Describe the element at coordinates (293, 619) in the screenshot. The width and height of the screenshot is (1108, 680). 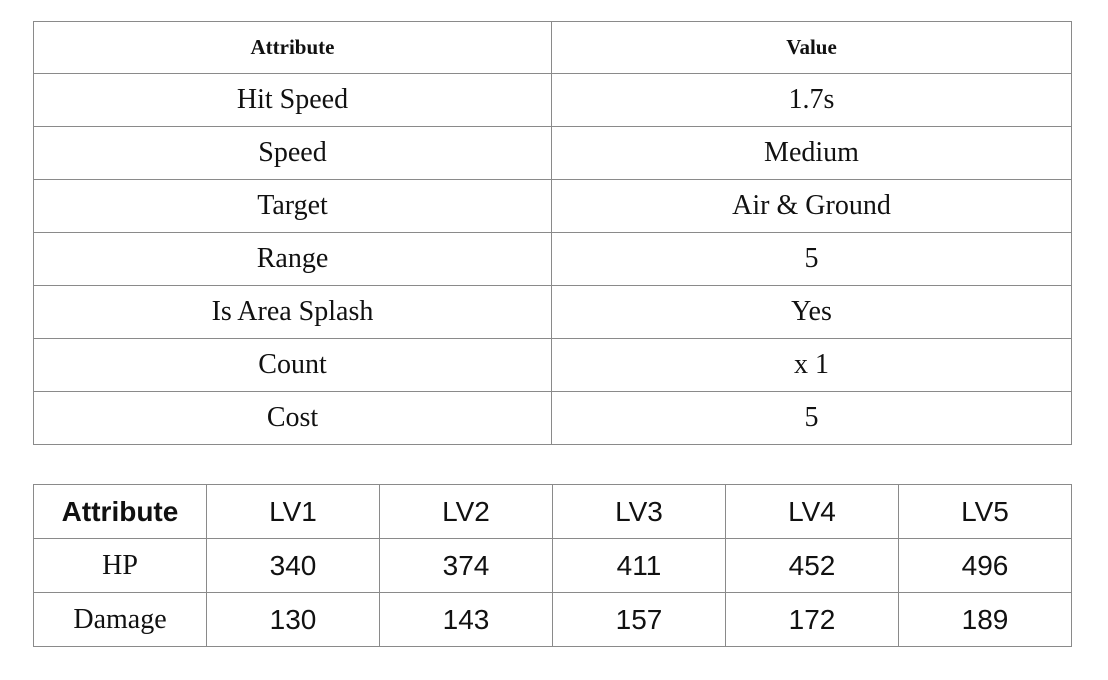
I see `value-cell: 130` at that location.